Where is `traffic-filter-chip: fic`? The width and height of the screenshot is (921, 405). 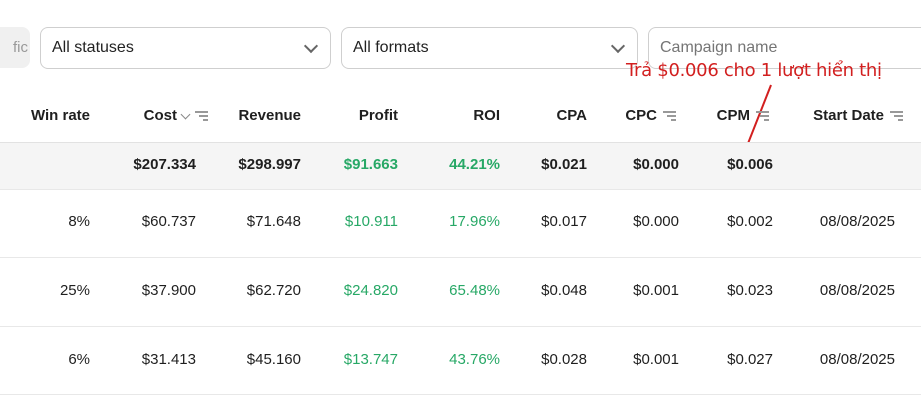
traffic-filter-chip: fic is located at coordinates (15, 47).